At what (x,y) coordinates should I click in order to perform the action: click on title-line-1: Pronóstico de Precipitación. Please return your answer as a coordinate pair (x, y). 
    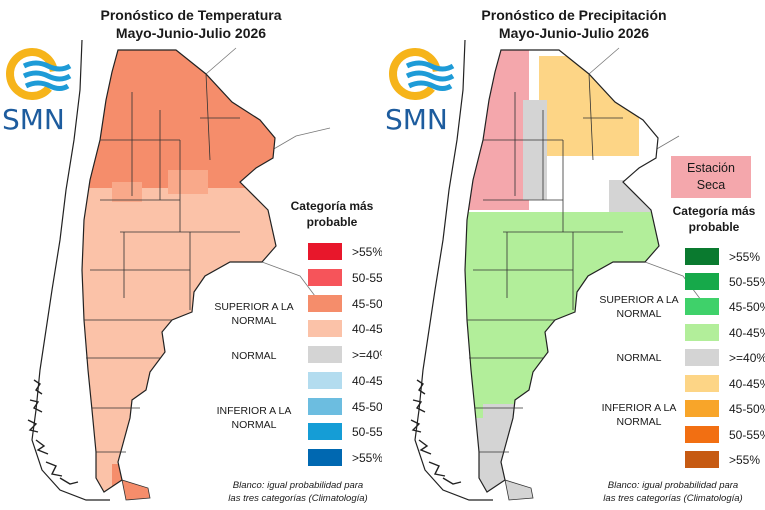
    Looking at the image, I should click on (574, 15).